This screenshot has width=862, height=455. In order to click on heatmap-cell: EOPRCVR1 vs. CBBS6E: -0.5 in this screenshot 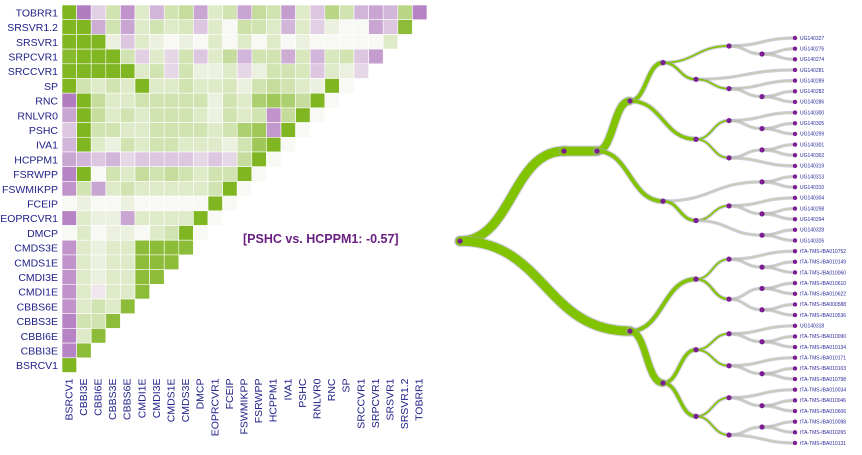, I will do `click(128, 218)`.